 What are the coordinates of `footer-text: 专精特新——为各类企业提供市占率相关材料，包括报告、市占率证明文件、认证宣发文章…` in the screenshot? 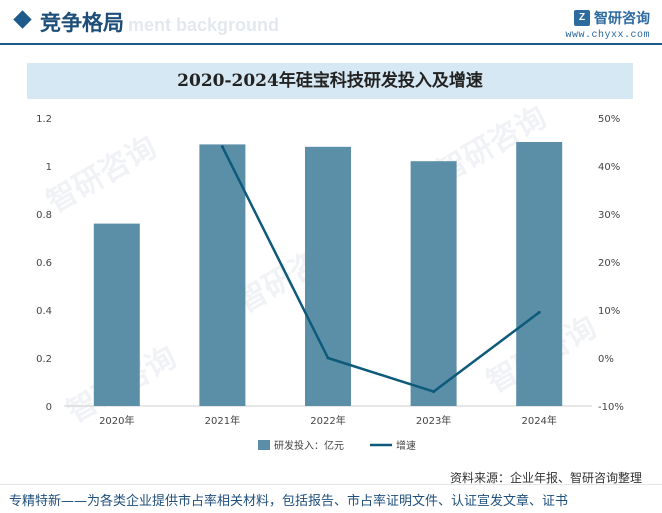 It's located at (289, 501).